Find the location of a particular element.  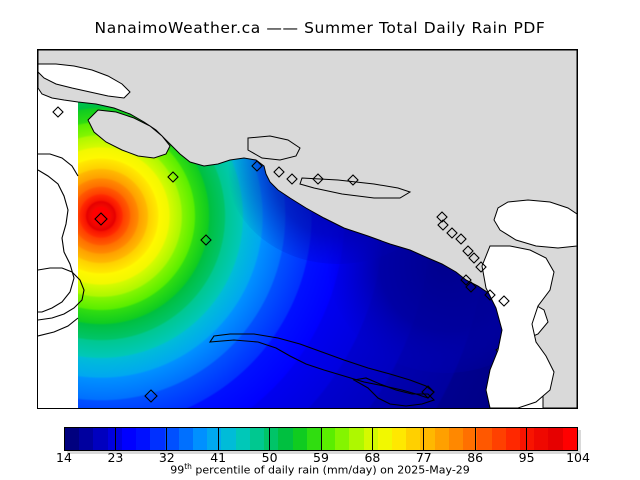

colorbar-tick-labels: 14 23 32 41 50 59 68 77 86 95 104 is located at coordinates (323, 458).